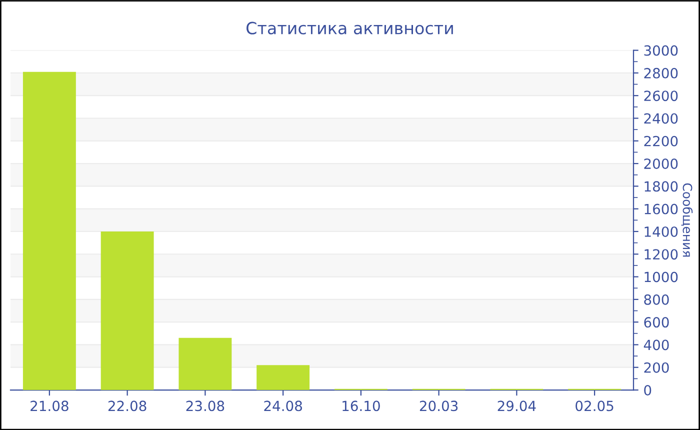  What do you see at coordinates (283, 406) in the screenshot?
I see `x-tick-label: 24.08` at bounding box center [283, 406].